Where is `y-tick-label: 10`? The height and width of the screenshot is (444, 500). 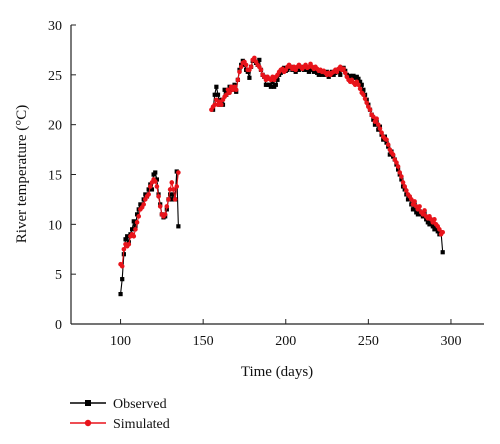 y-tick-label: 10 is located at coordinates (55, 225).